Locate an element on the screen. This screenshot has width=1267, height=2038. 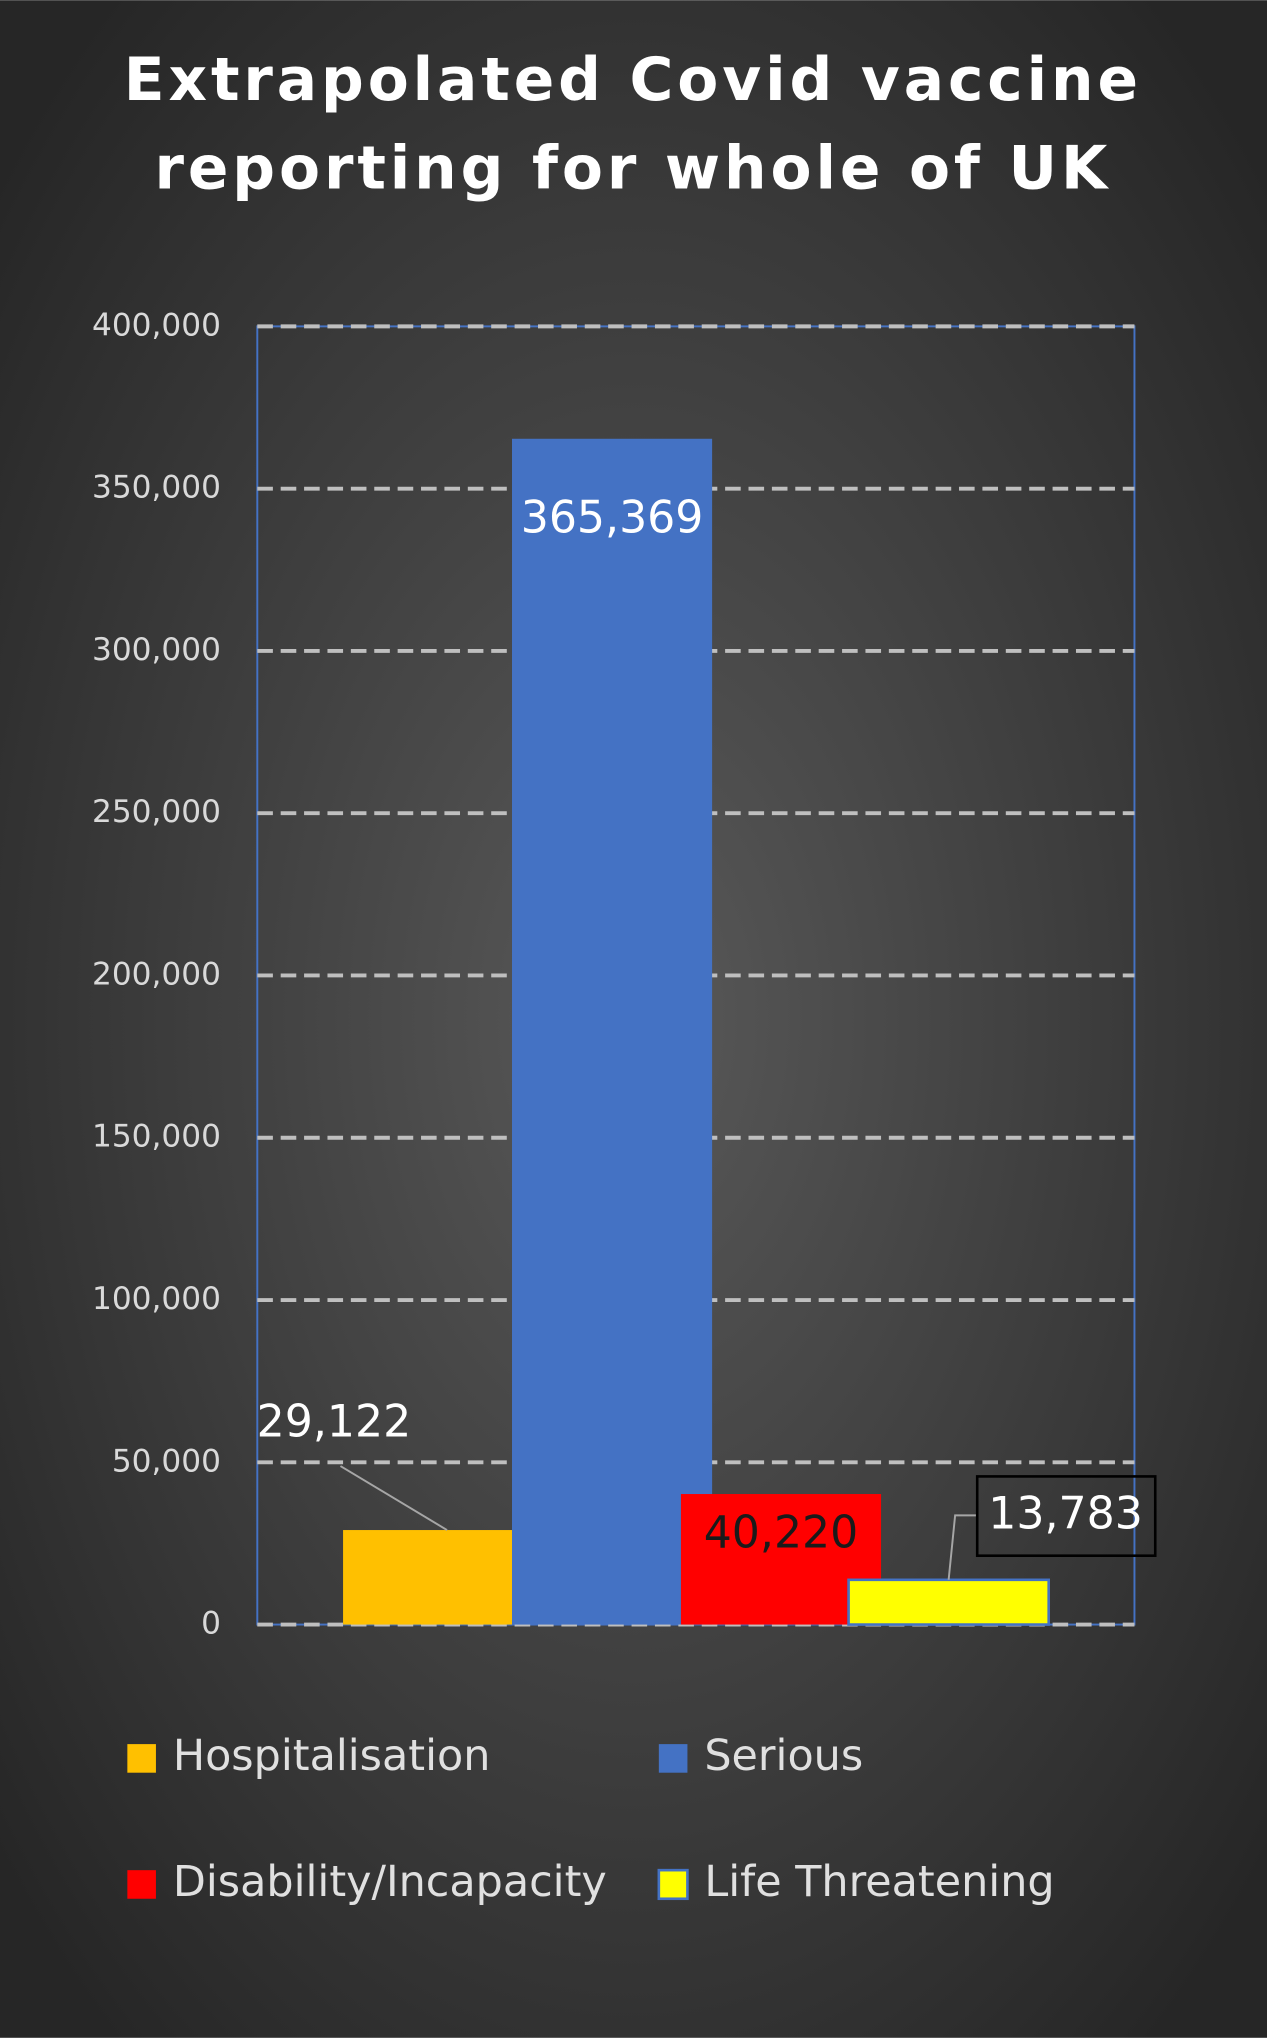
legend-label: Life Threatening is located at coordinates (879, 1882).